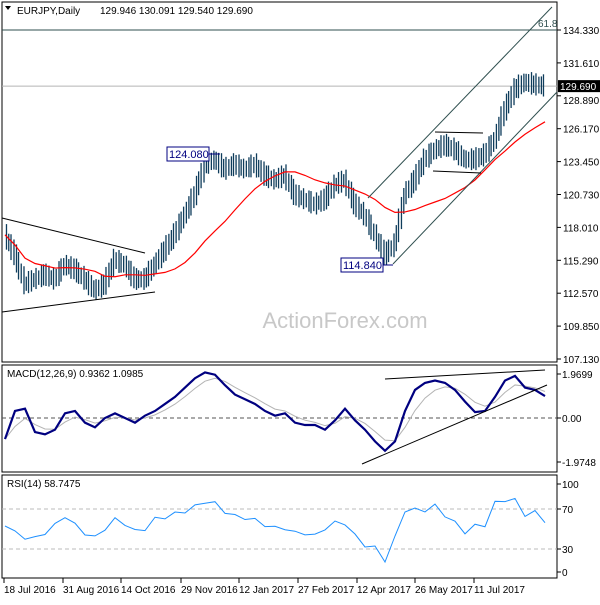 The height and width of the screenshot is (605, 600). I want to click on triangle-upper-trendline, so click(73, 235).